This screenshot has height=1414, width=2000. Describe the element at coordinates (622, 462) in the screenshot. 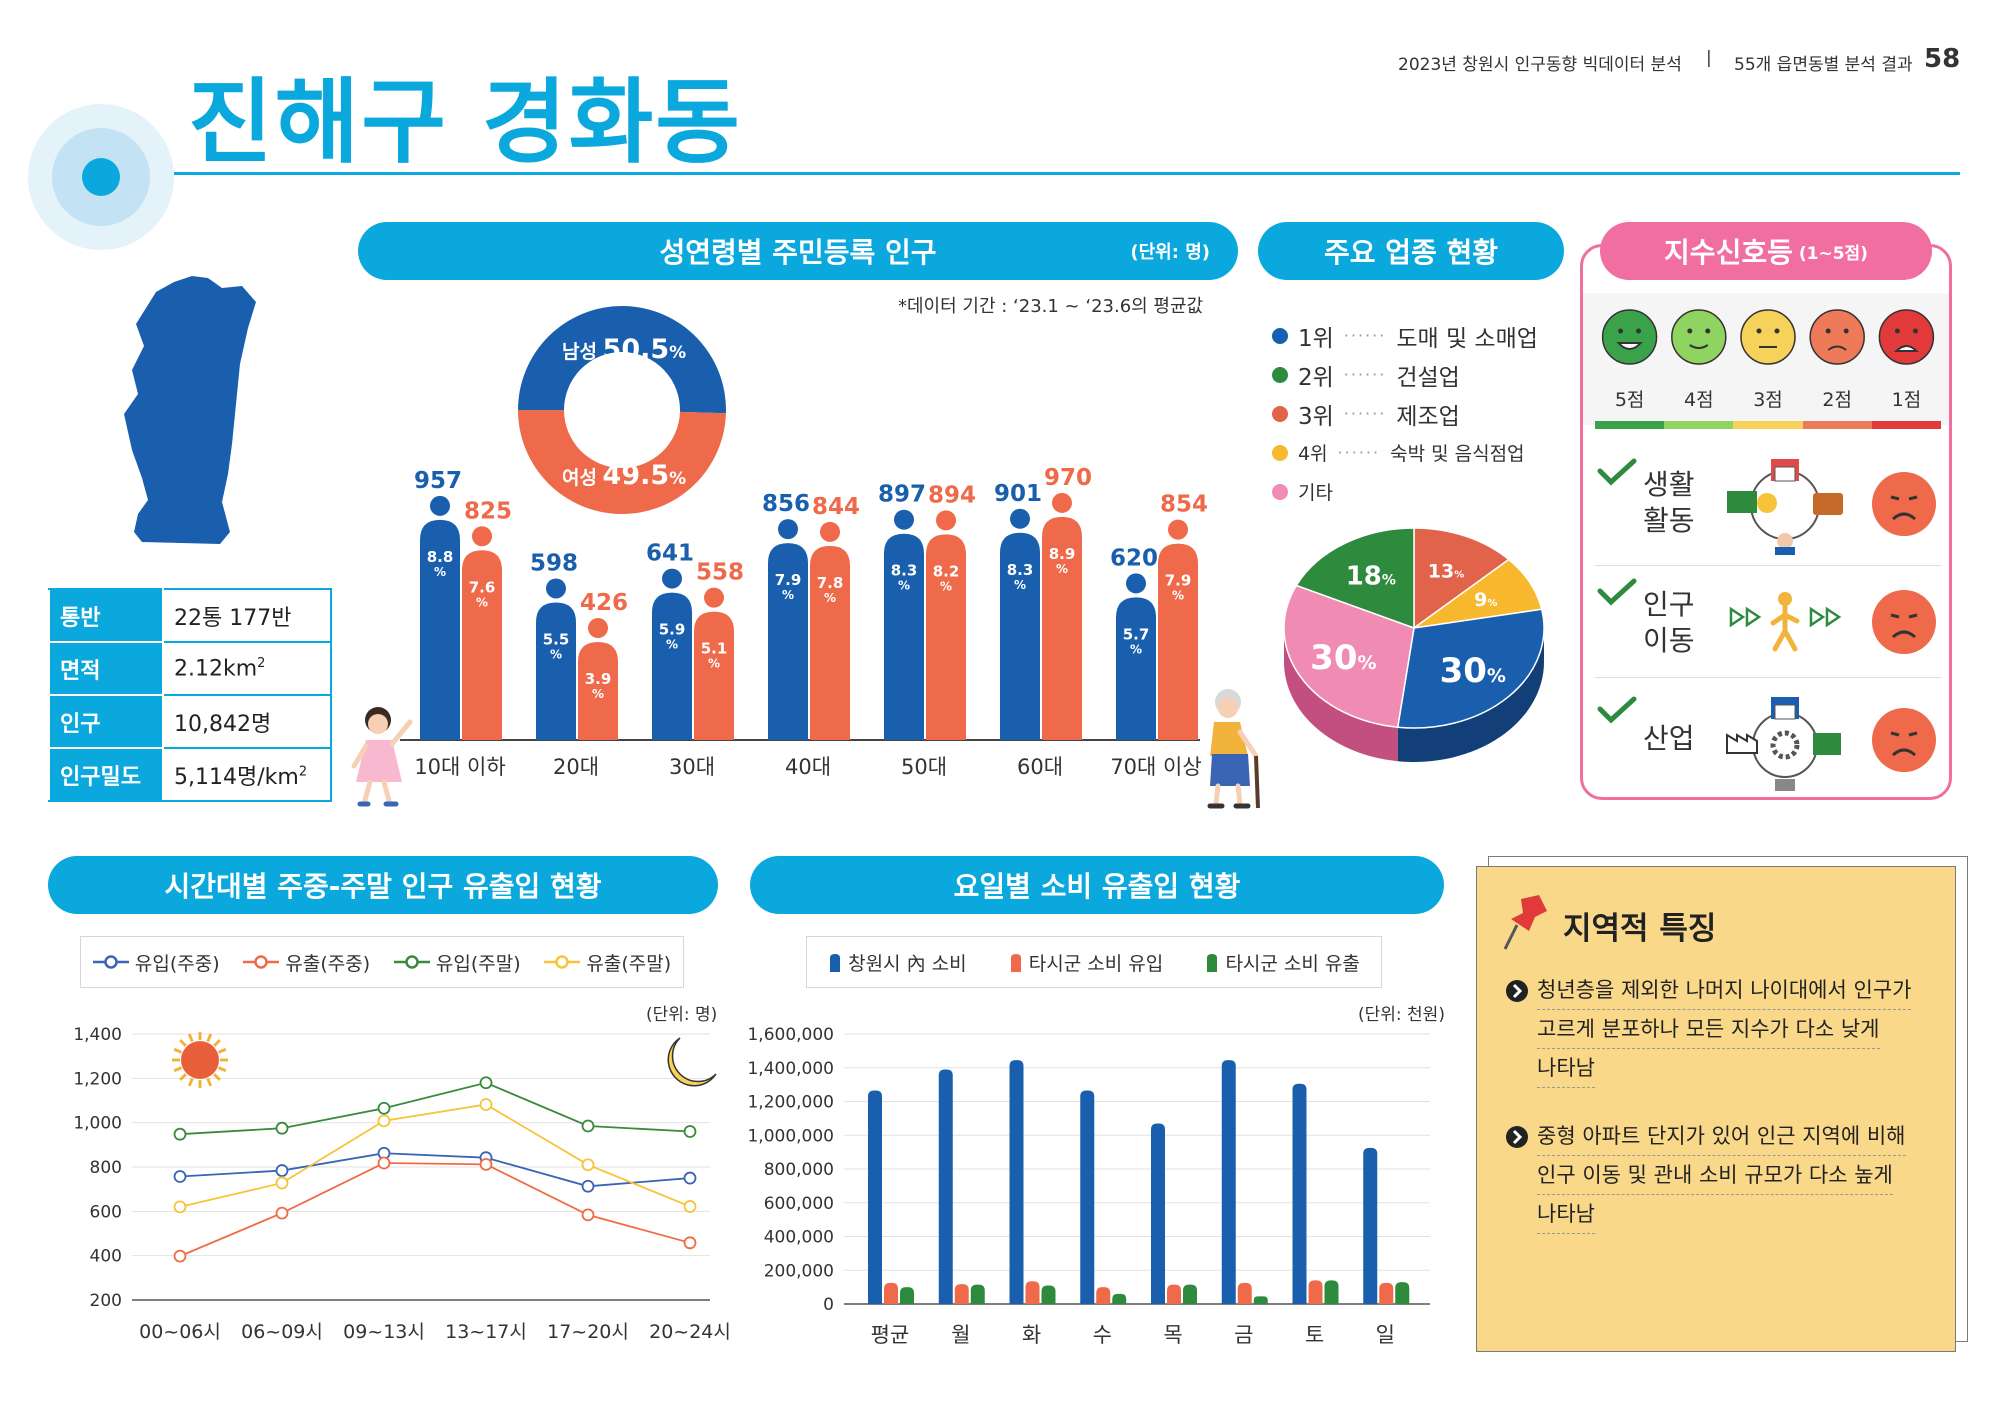

I see `donut-slice-female` at that location.